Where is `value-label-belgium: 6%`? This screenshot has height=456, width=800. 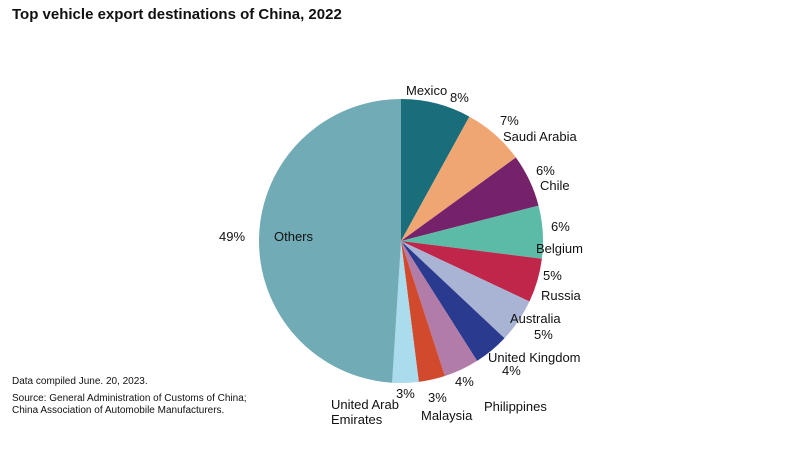 value-label-belgium: 6% is located at coordinates (560, 226).